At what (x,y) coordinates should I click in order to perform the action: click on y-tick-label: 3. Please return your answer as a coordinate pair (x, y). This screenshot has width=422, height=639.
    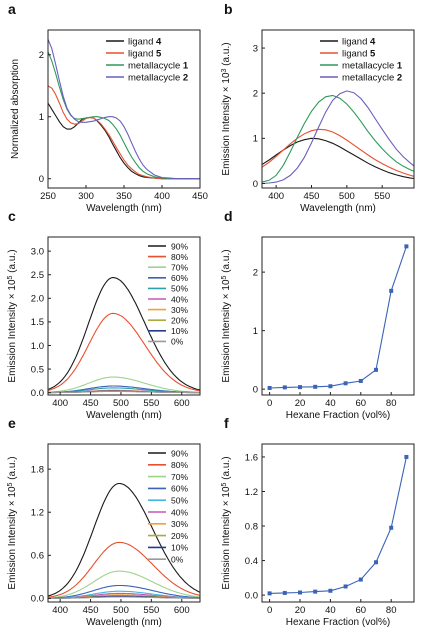
    Looking at the image, I should click on (255, 48).